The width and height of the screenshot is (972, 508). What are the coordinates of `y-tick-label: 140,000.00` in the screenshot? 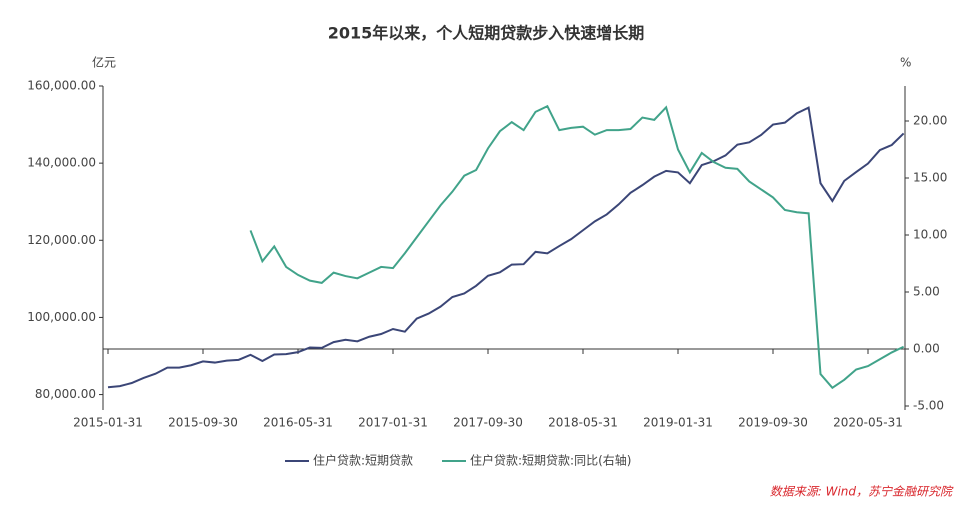 It's located at (61, 163).